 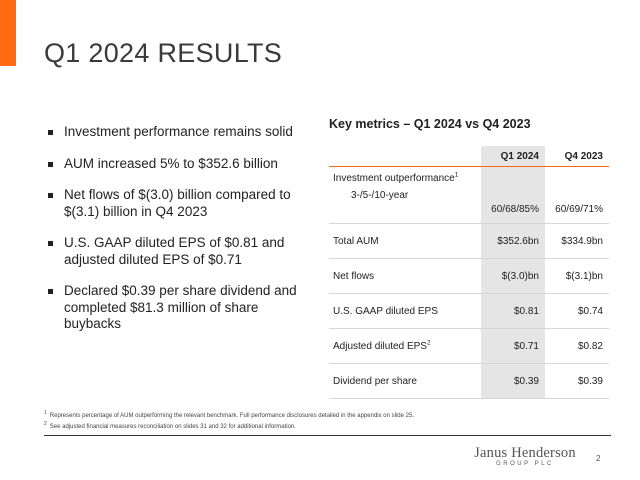 I want to click on bullet-item: Investment performance remains solid, so click(x=180, y=132).